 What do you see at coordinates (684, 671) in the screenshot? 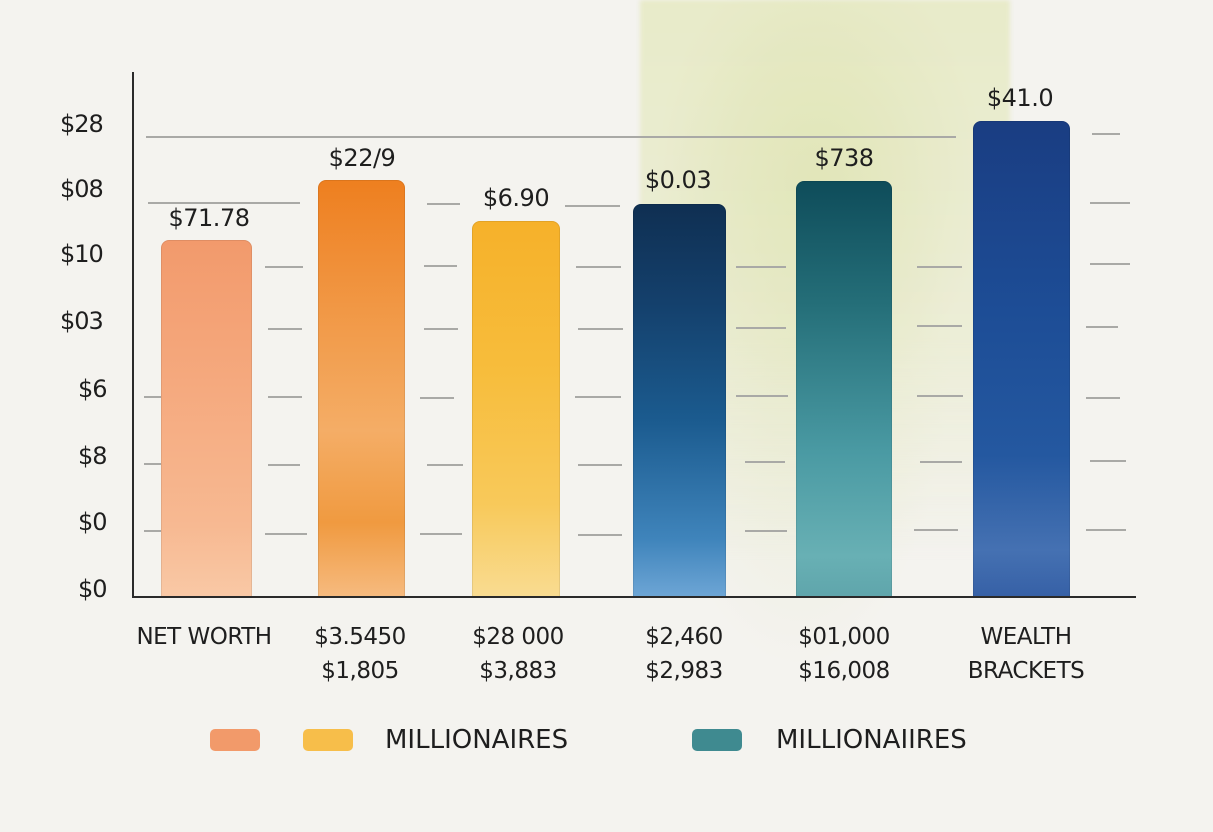
I see `x-label-line: $2,983` at bounding box center [684, 671].